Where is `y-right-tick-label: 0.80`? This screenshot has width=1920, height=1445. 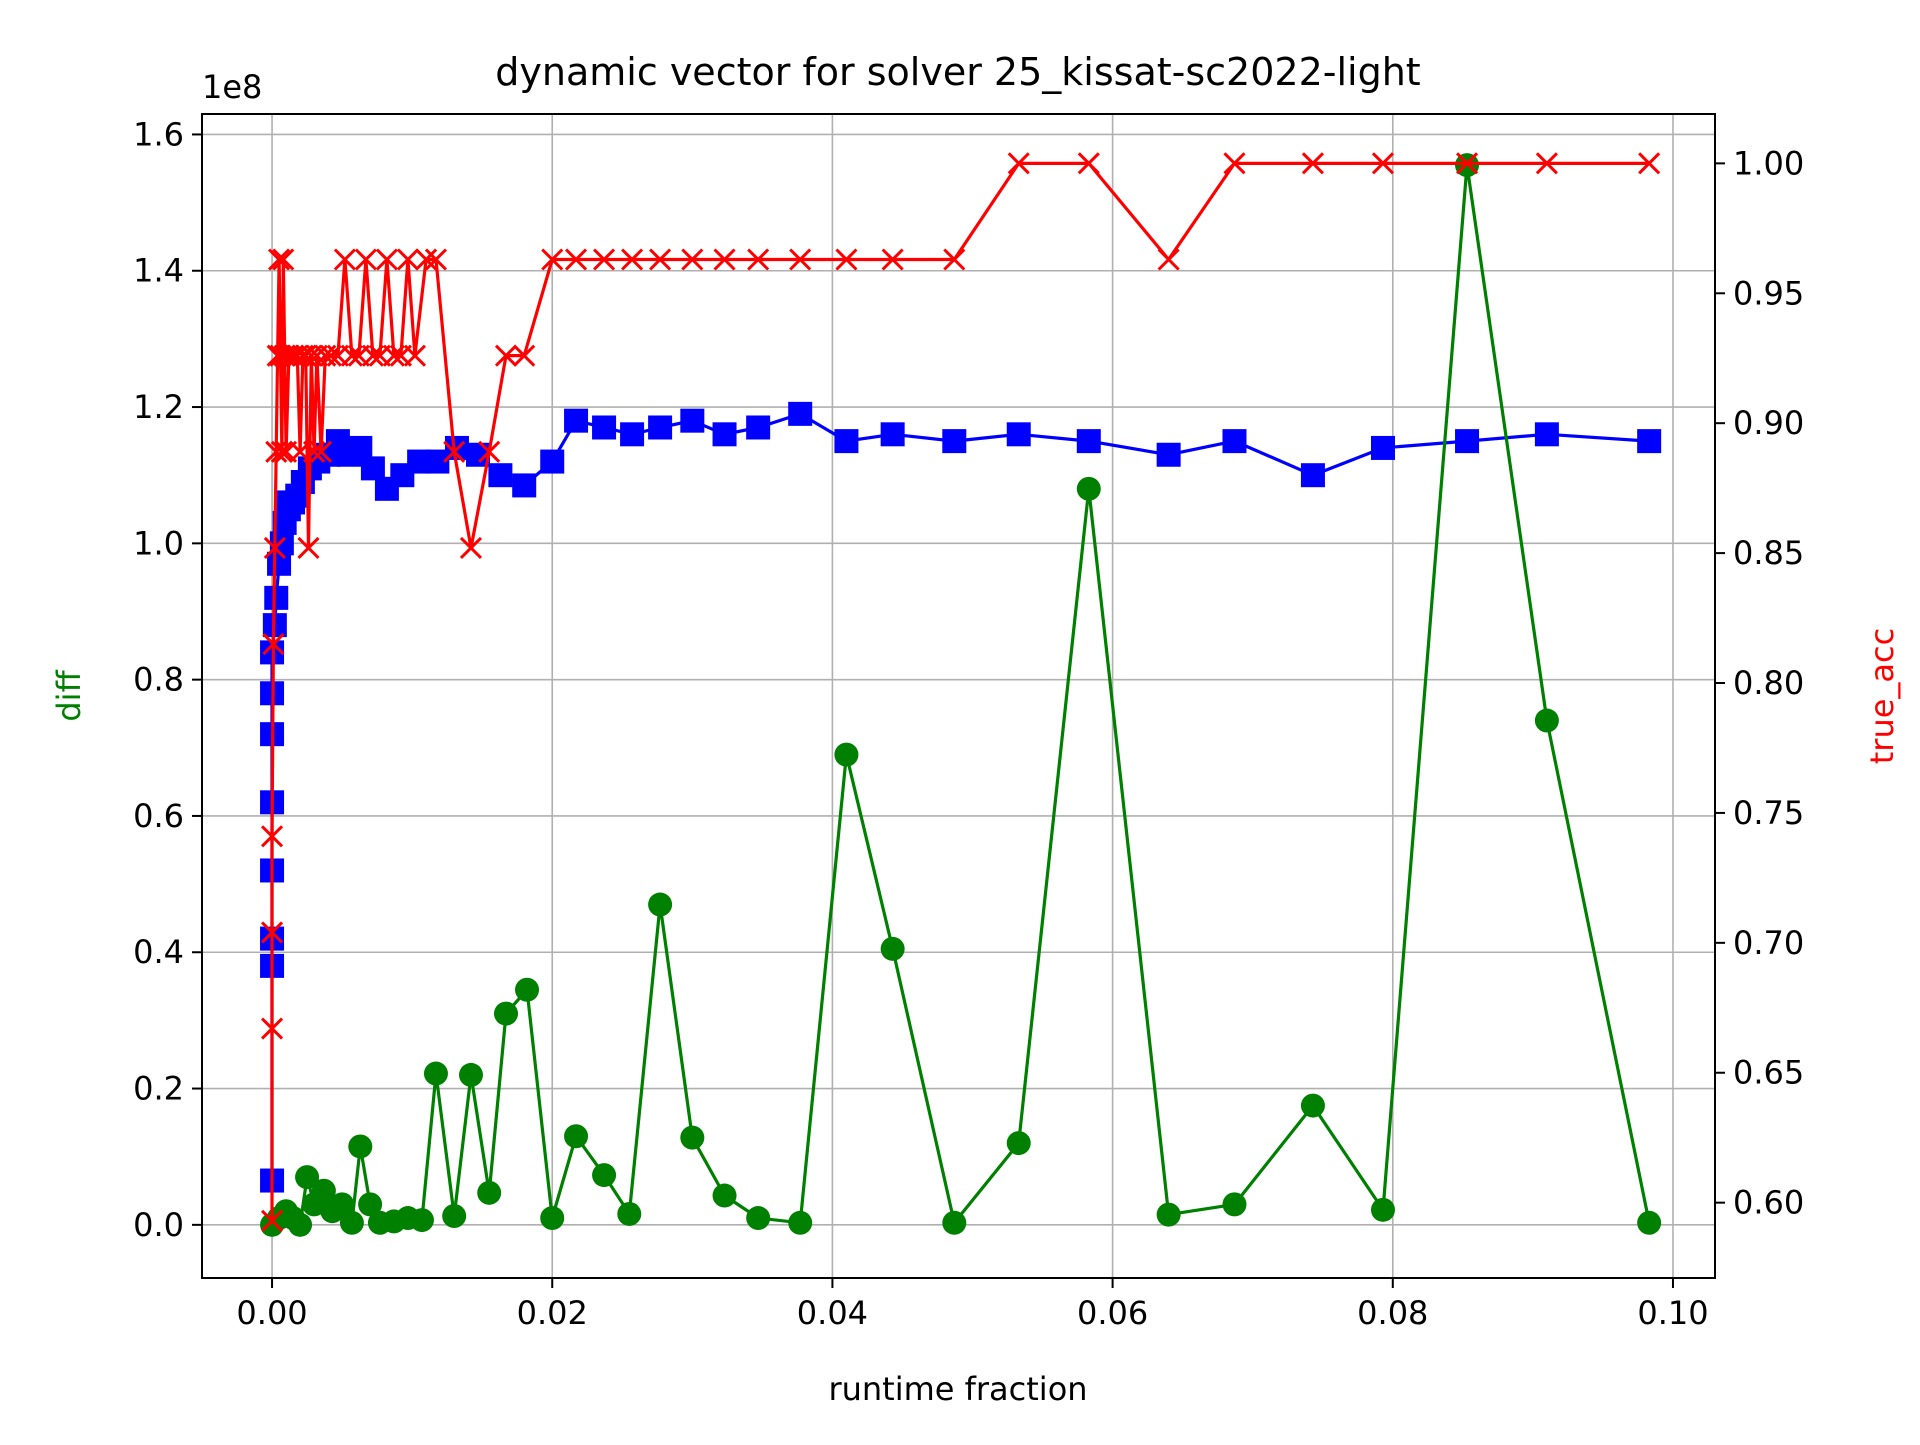
y-right-tick-label: 0.80 is located at coordinates (1768, 683).